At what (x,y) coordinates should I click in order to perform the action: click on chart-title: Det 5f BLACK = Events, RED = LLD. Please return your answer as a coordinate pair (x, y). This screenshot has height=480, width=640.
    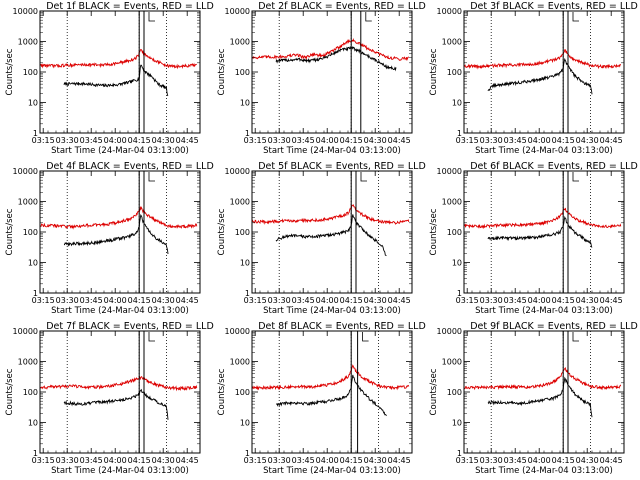
    Looking at the image, I should click on (342, 166).